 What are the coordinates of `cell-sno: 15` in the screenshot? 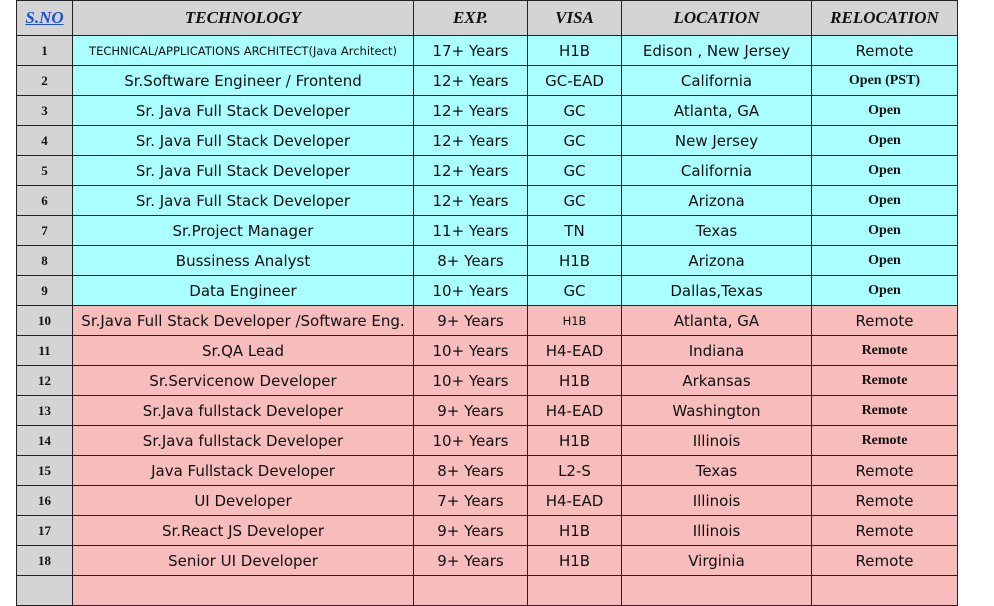 It's located at (44, 470).